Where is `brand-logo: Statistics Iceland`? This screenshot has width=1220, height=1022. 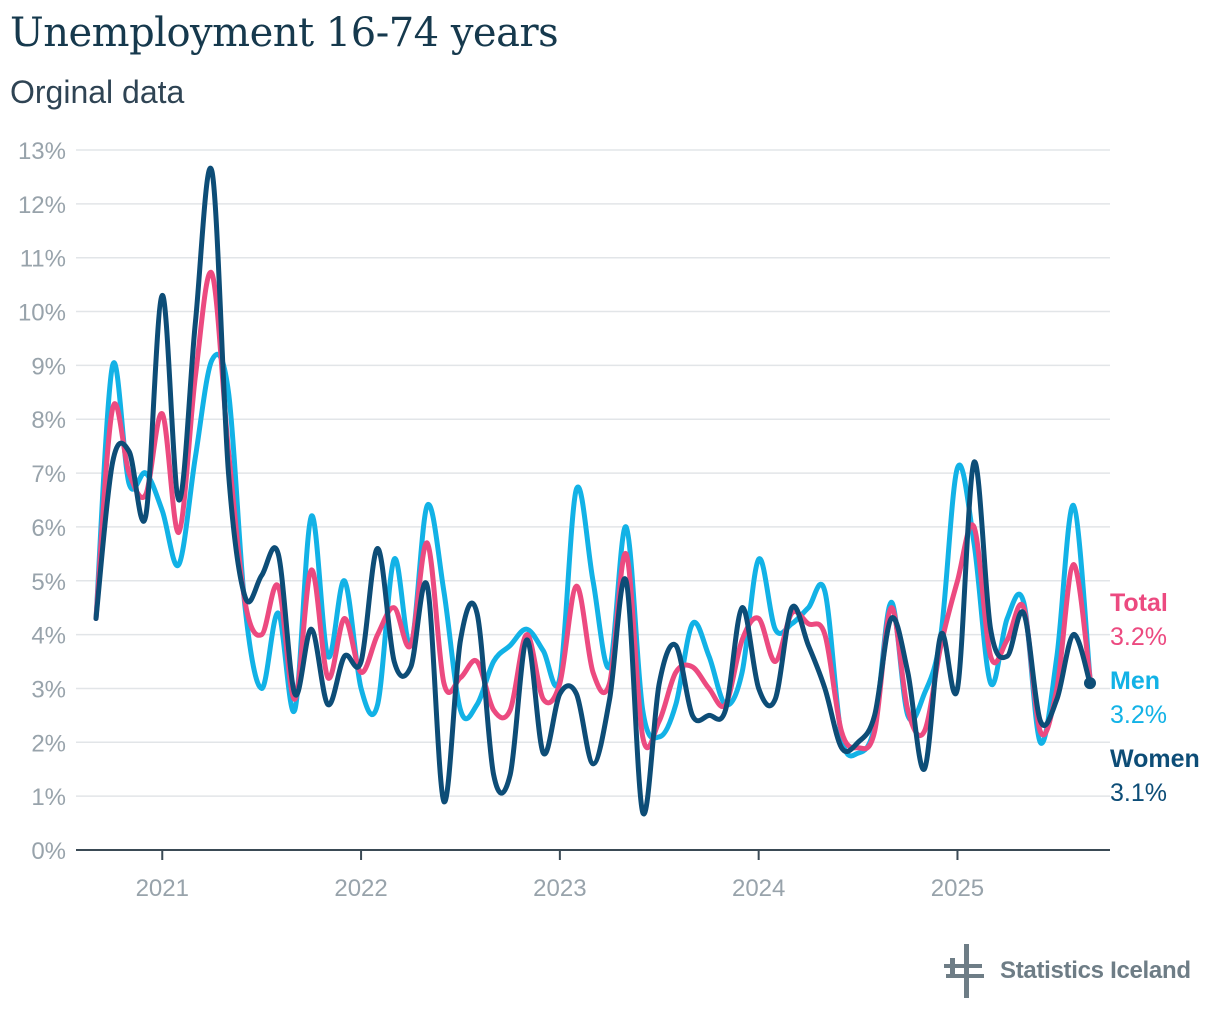
brand-logo: Statistics Iceland is located at coordinates (1067, 971).